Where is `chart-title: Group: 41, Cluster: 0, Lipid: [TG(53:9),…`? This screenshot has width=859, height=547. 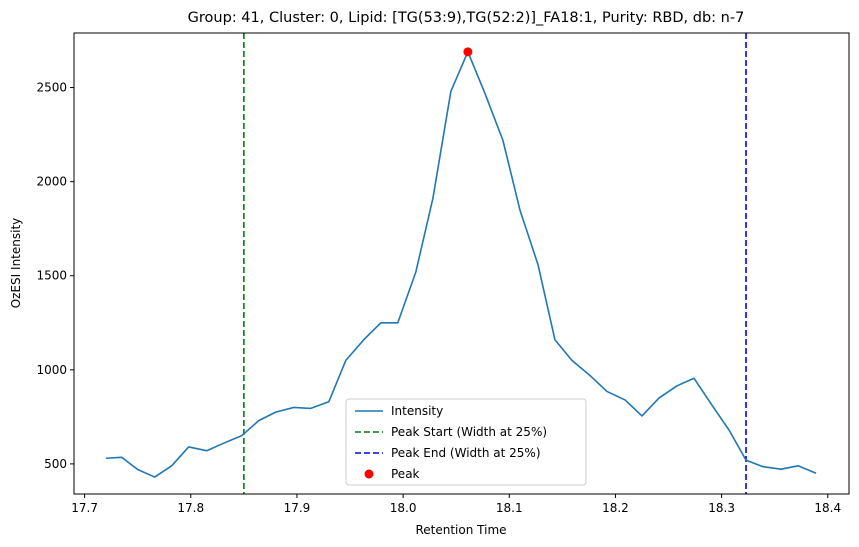 chart-title: Group: 41, Cluster: 0, Lipid: [TG(53:9),… is located at coordinates (466, 18).